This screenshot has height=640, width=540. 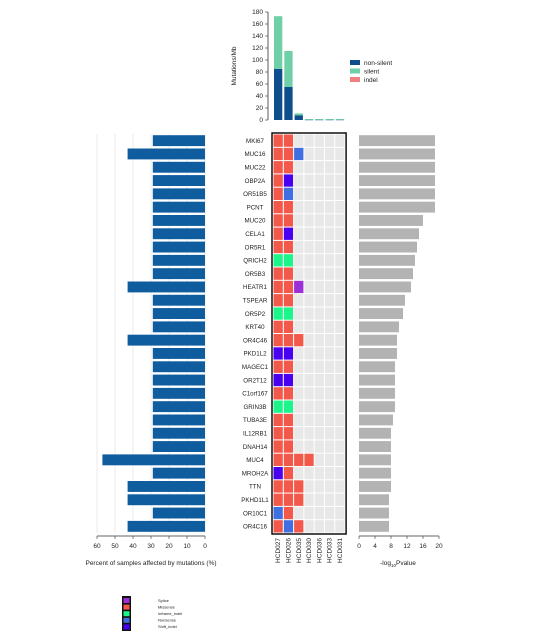 What do you see at coordinates (170, 613) in the screenshot?
I see `mutation-legend-label-Inframe_indel: Inframe_indel` at bounding box center [170, 613].